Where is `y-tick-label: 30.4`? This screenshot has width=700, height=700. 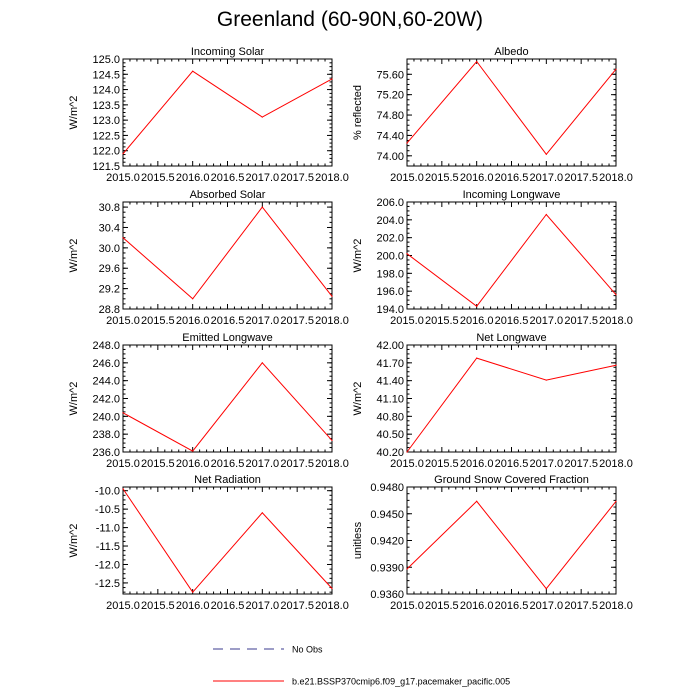
y-tick-label: 30.4 is located at coordinates (109, 228).